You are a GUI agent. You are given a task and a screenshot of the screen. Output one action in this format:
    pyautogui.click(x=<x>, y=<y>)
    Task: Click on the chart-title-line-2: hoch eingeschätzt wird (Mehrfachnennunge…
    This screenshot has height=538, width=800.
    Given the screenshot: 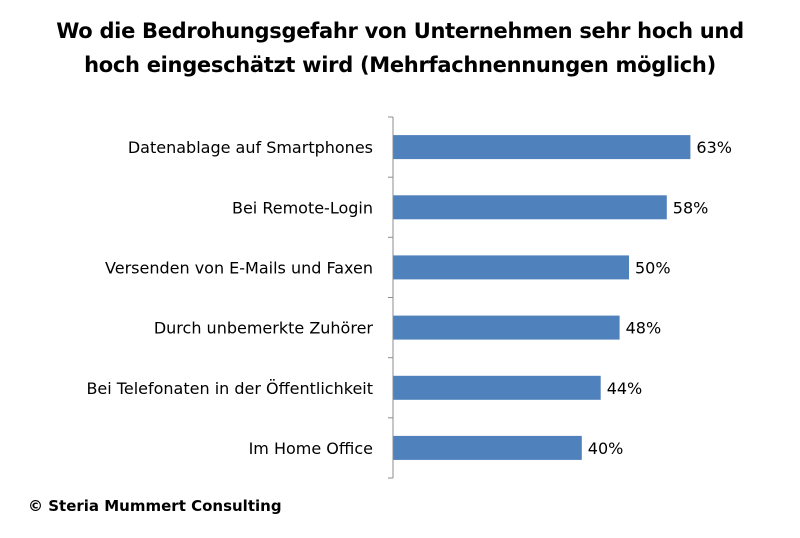 What is the action you would take?
    pyautogui.click(x=400, y=65)
    